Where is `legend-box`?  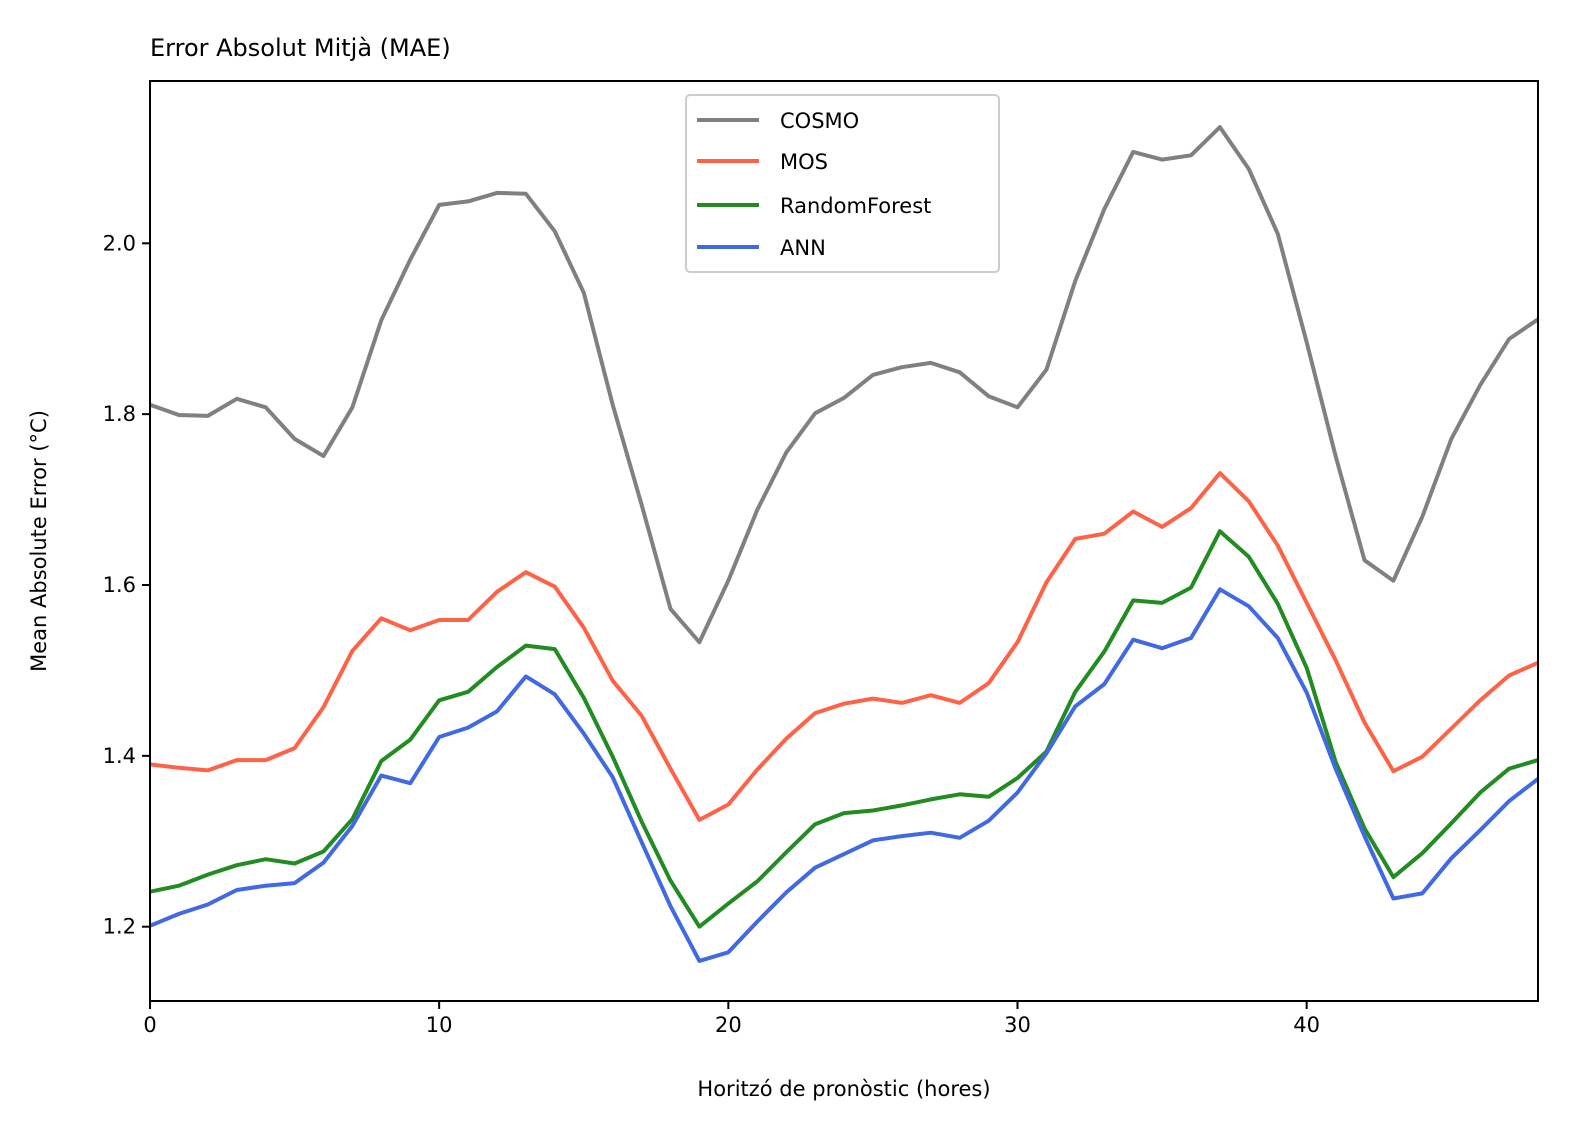 legend-box is located at coordinates (842, 183).